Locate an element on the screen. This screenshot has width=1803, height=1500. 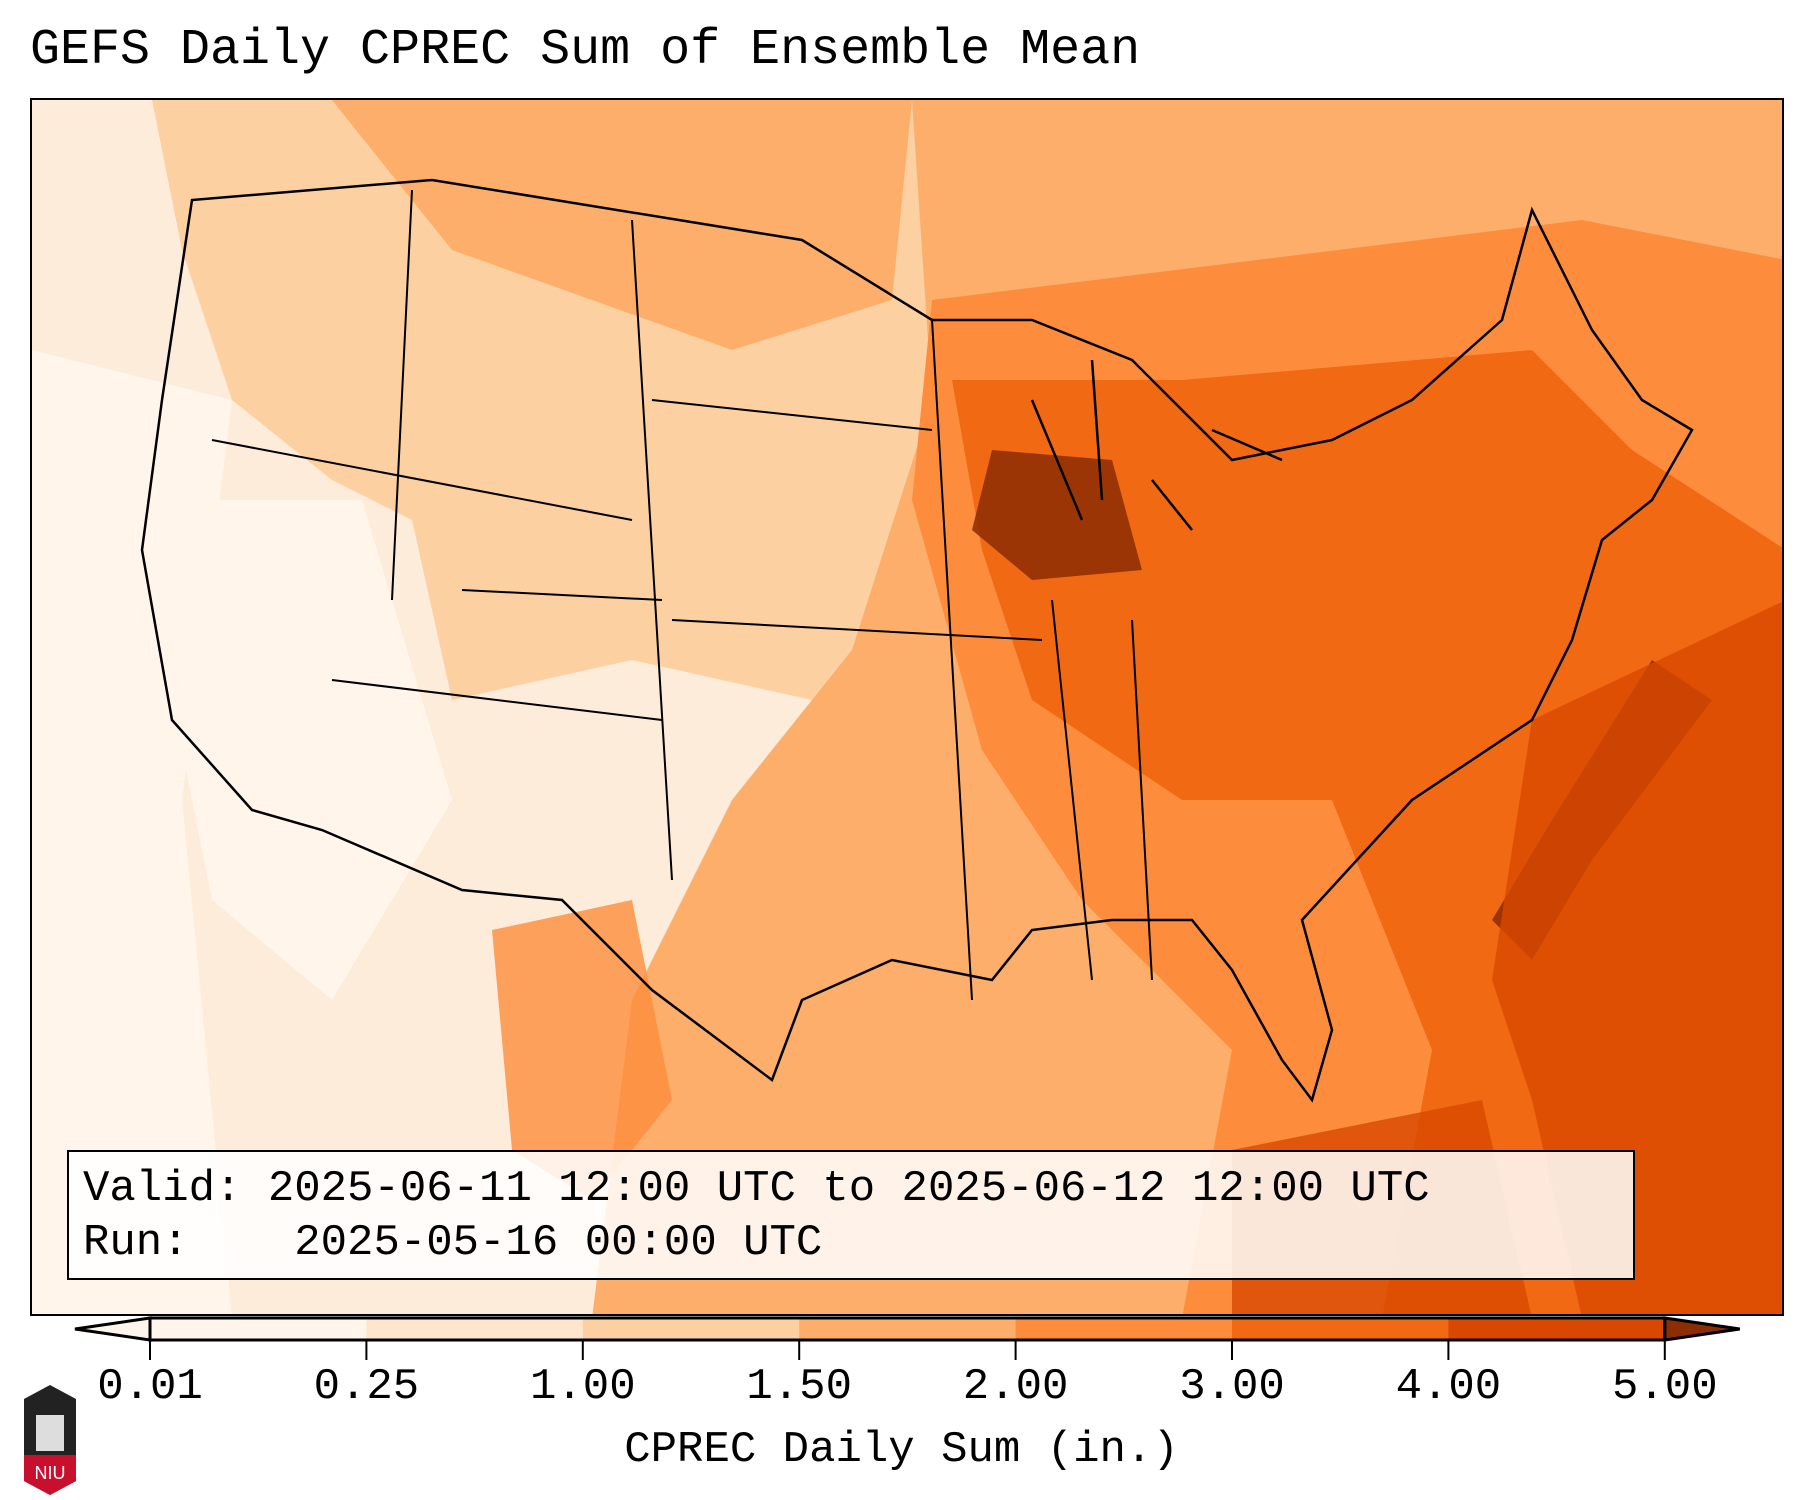
colorbar-tick-label: 0.25 is located at coordinates (366, 1387).